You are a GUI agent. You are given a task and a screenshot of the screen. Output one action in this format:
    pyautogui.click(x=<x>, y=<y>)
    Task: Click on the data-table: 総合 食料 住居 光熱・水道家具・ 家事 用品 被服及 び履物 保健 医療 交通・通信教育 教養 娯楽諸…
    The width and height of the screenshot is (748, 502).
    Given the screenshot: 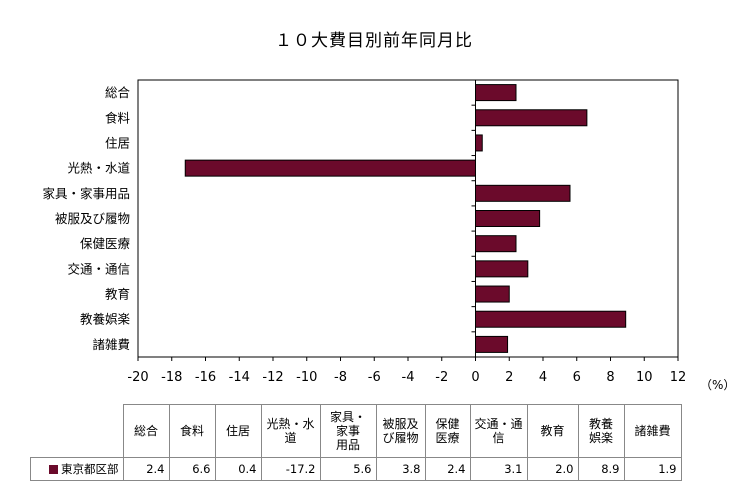 What is the action you would take?
    pyautogui.click(x=356, y=442)
    